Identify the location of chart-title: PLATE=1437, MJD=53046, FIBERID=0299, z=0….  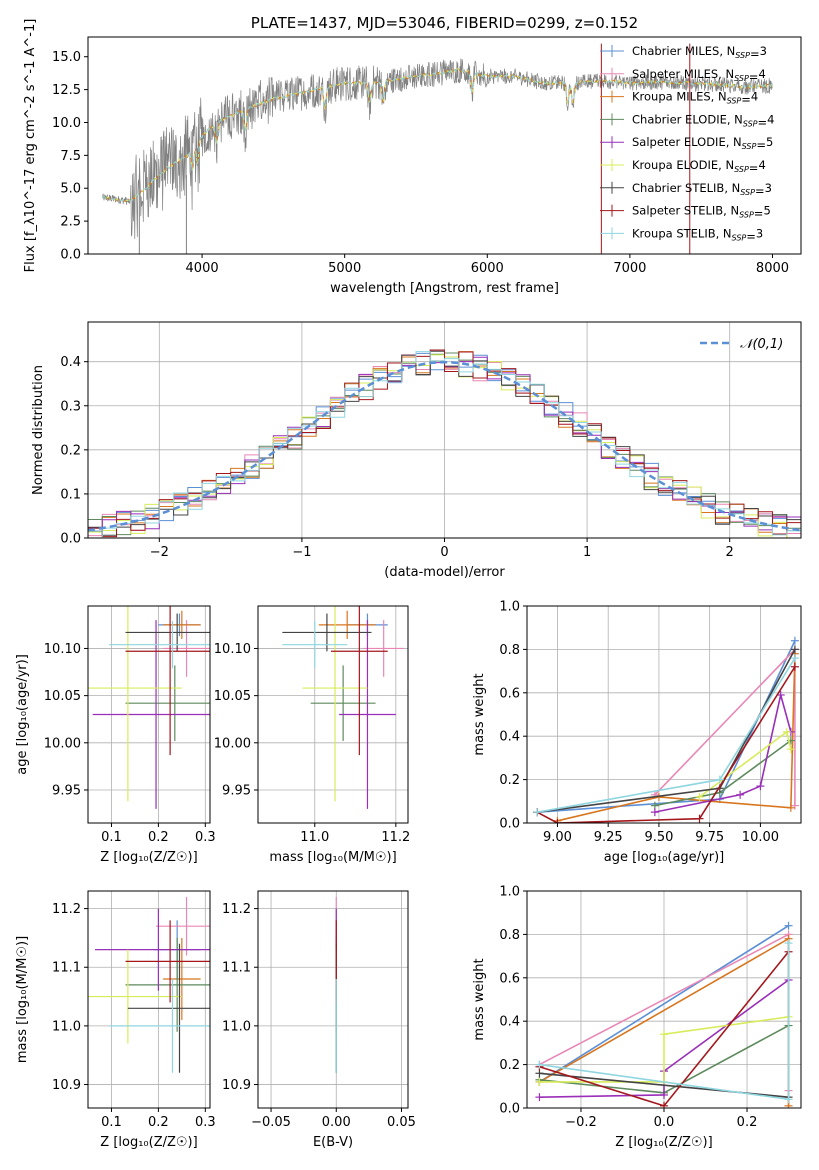
(444, 23).